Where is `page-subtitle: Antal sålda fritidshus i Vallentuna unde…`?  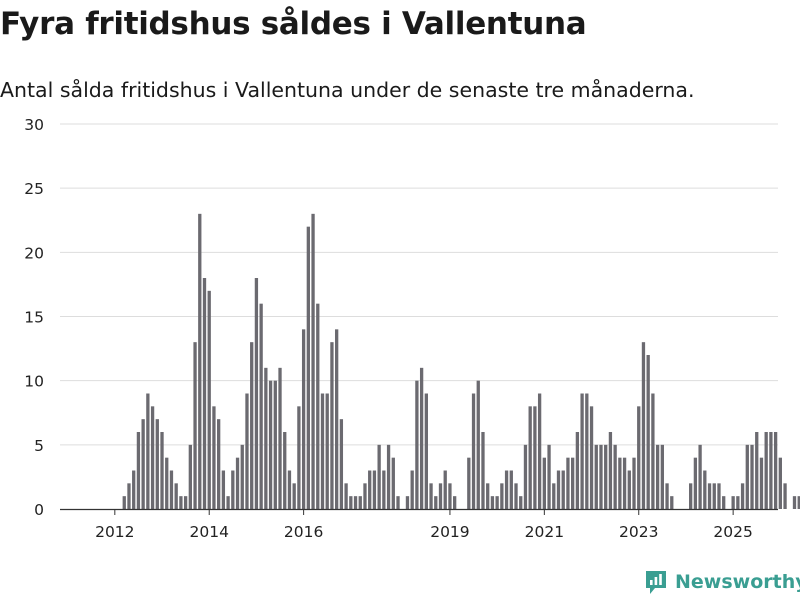 page-subtitle: Antal sålda fritidshus i Vallentuna unde… is located at coordinates (347, 90).